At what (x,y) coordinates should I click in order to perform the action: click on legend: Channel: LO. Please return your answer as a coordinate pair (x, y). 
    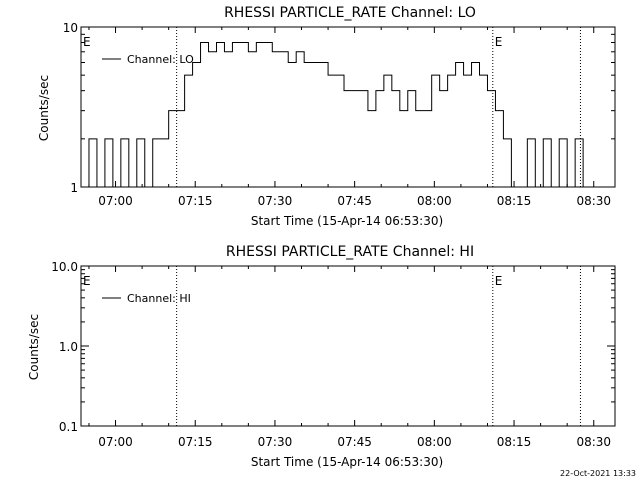
    Looking at the image, I should click on (148, 59).